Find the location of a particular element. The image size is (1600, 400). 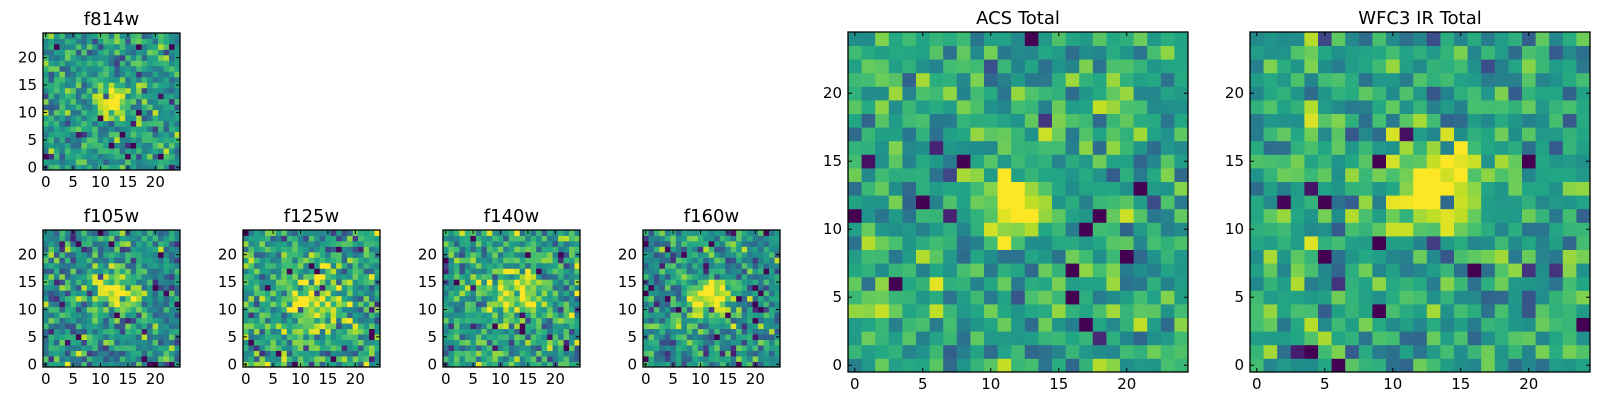

x-tick-label: 10 is located at coordinates (700, 379).